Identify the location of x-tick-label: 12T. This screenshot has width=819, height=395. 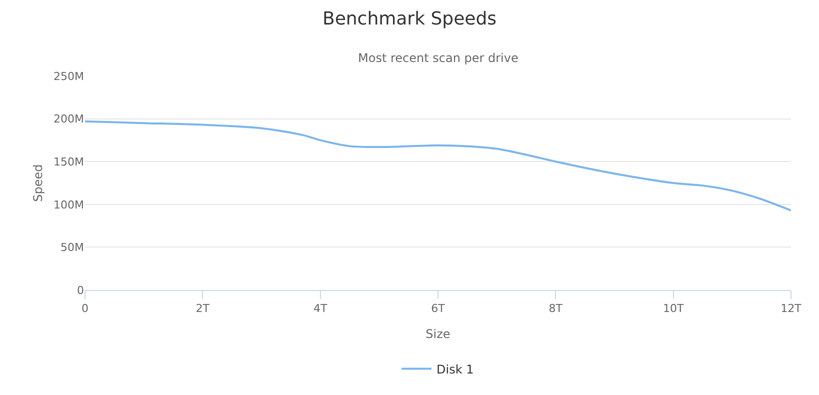
(791, 309).